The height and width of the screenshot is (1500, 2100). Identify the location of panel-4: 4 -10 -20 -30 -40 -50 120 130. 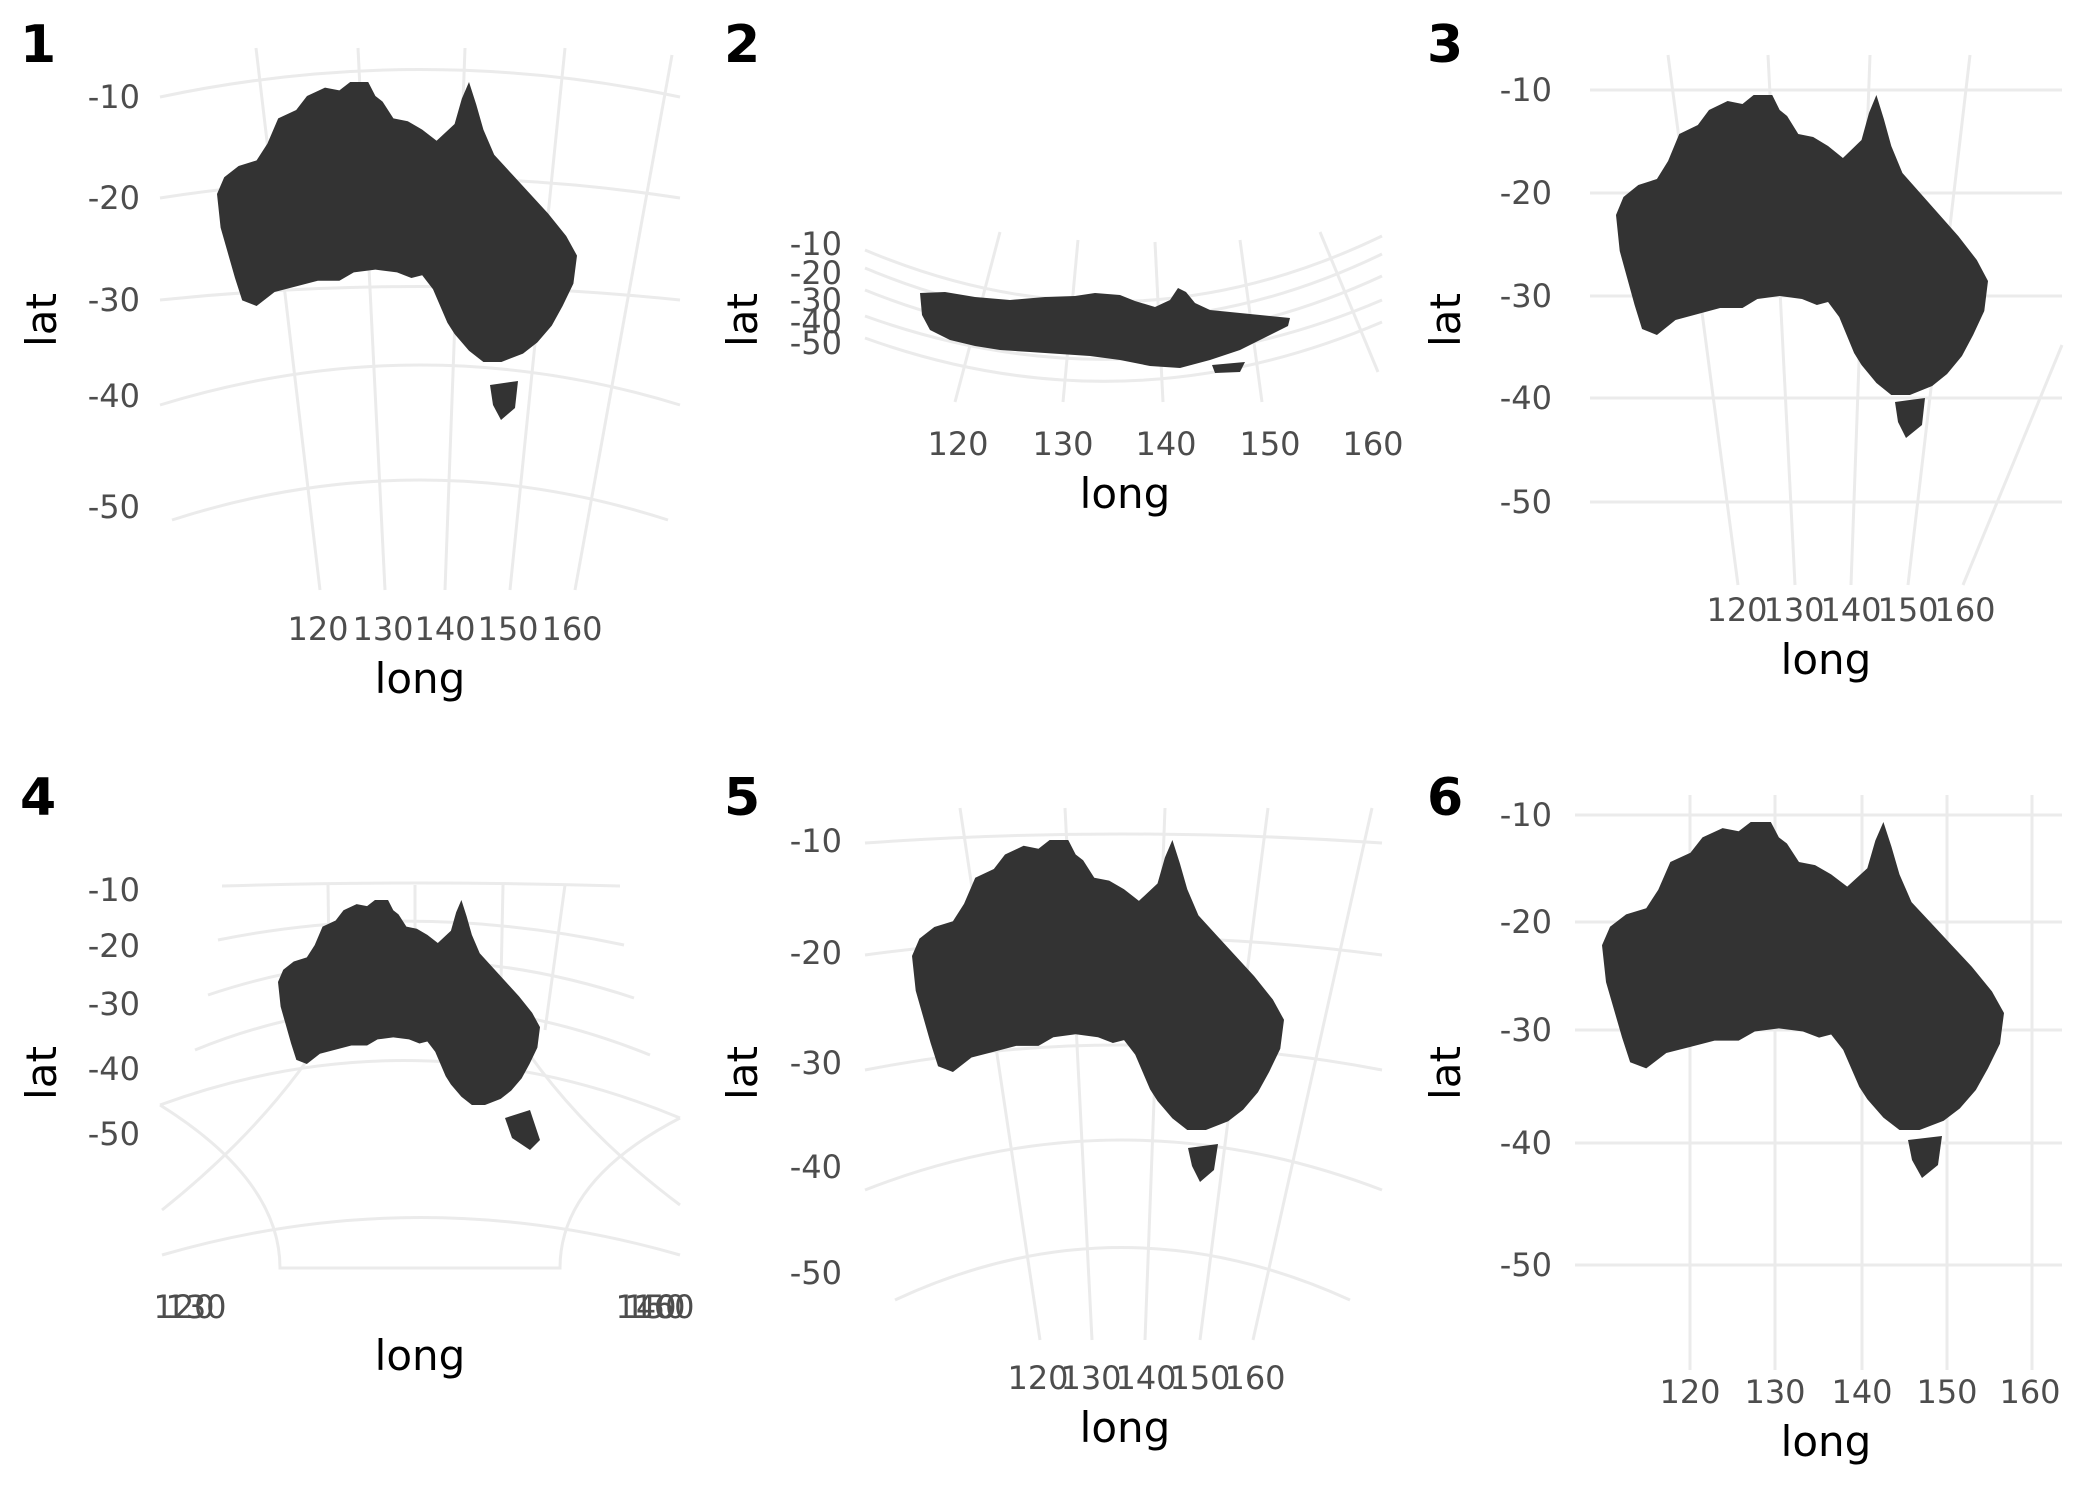
(356, 1074).